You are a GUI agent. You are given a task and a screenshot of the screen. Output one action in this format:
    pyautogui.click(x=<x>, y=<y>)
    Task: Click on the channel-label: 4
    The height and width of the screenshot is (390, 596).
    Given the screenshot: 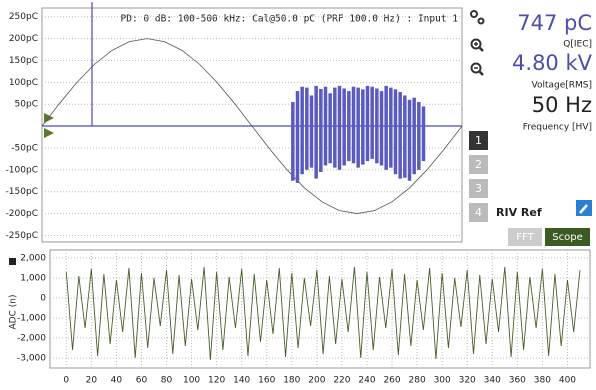 What is the action you would take?
    pyautogui.click(x=478, y=212)
    